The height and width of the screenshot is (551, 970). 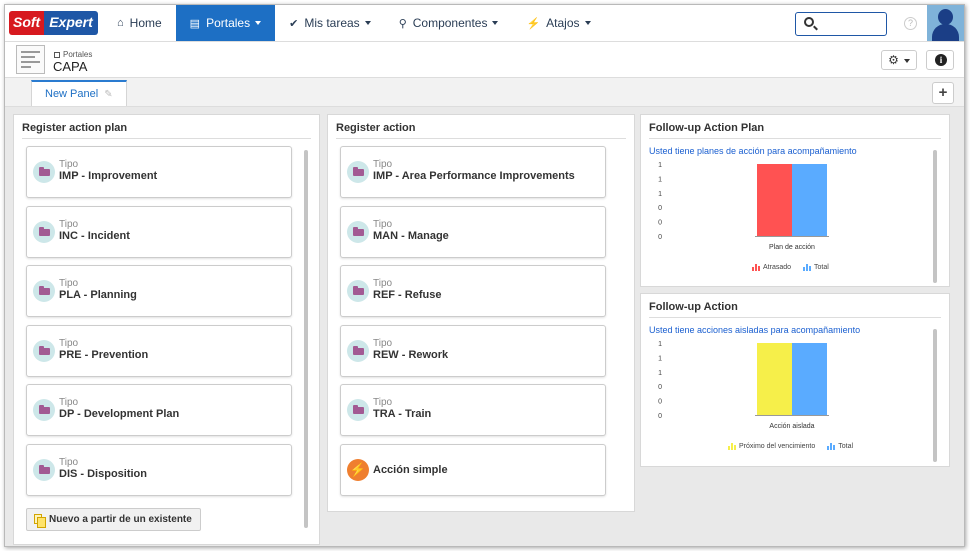 I want to click on card-accion-simple: ⚡ Acción simple, so click(x=473, y=470).